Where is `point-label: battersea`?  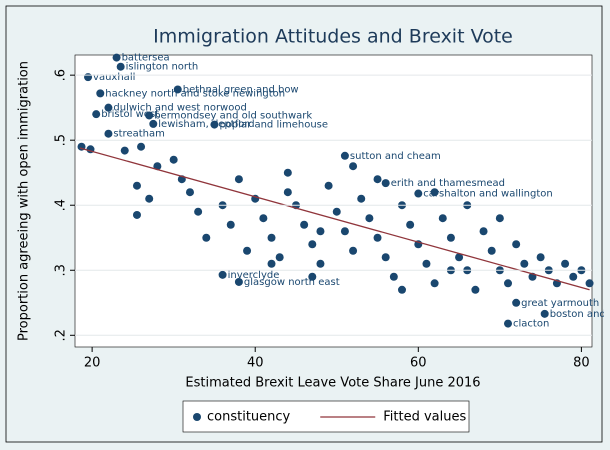
point-label: battersea is located at coordinates (146, 58).